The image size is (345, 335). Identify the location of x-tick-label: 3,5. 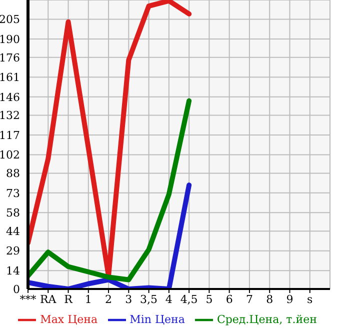
(149, 299).